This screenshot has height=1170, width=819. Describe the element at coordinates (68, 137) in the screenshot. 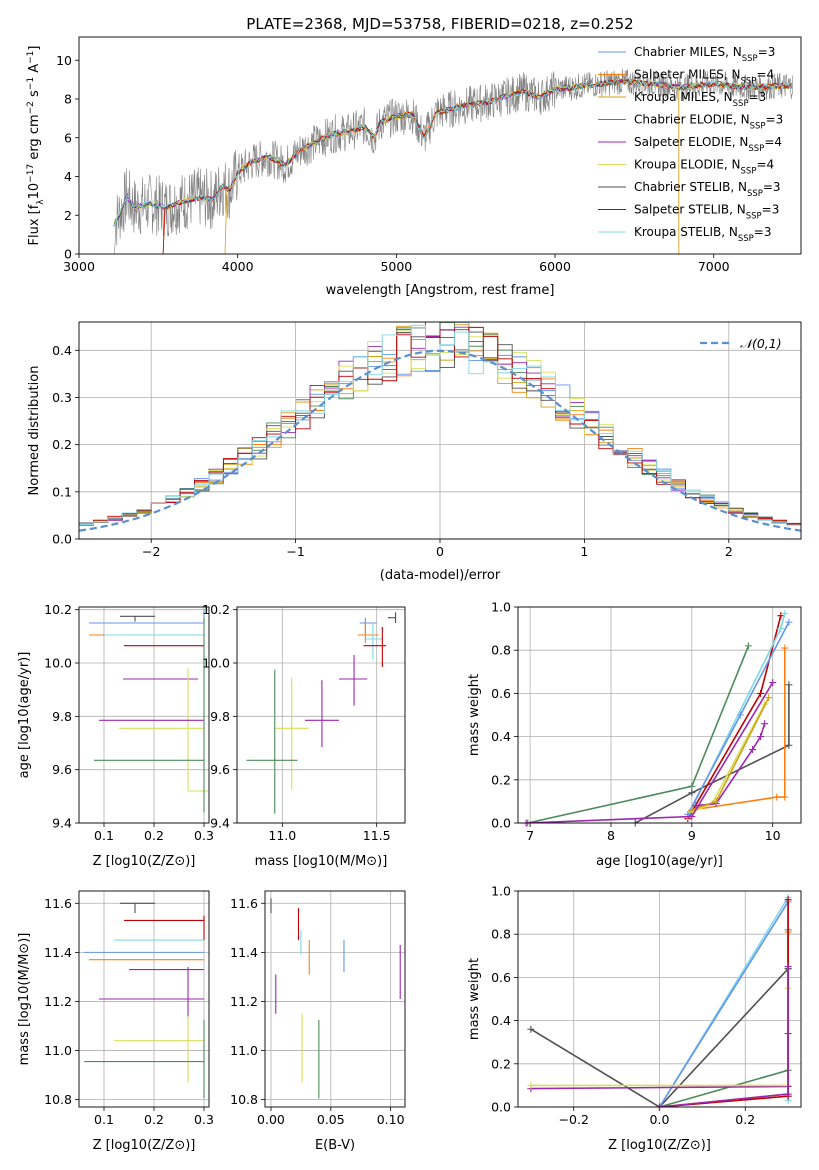

I see `y-tick-label: 6` at that location.